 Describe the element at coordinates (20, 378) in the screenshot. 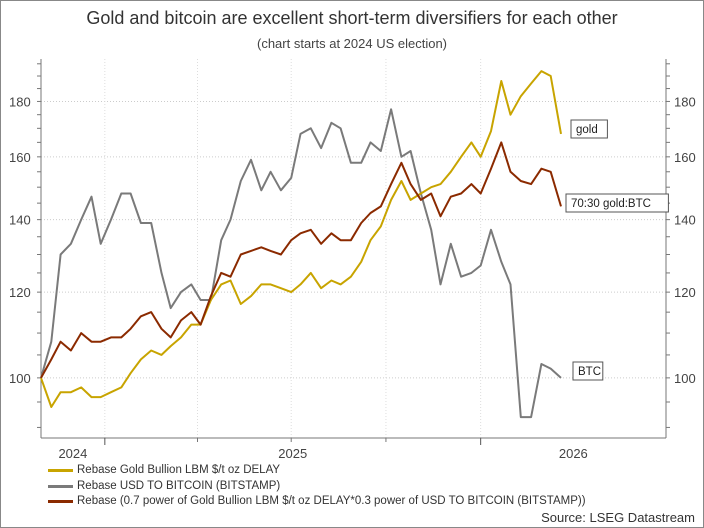

I see `y-tick-label-left: 100` at that location.